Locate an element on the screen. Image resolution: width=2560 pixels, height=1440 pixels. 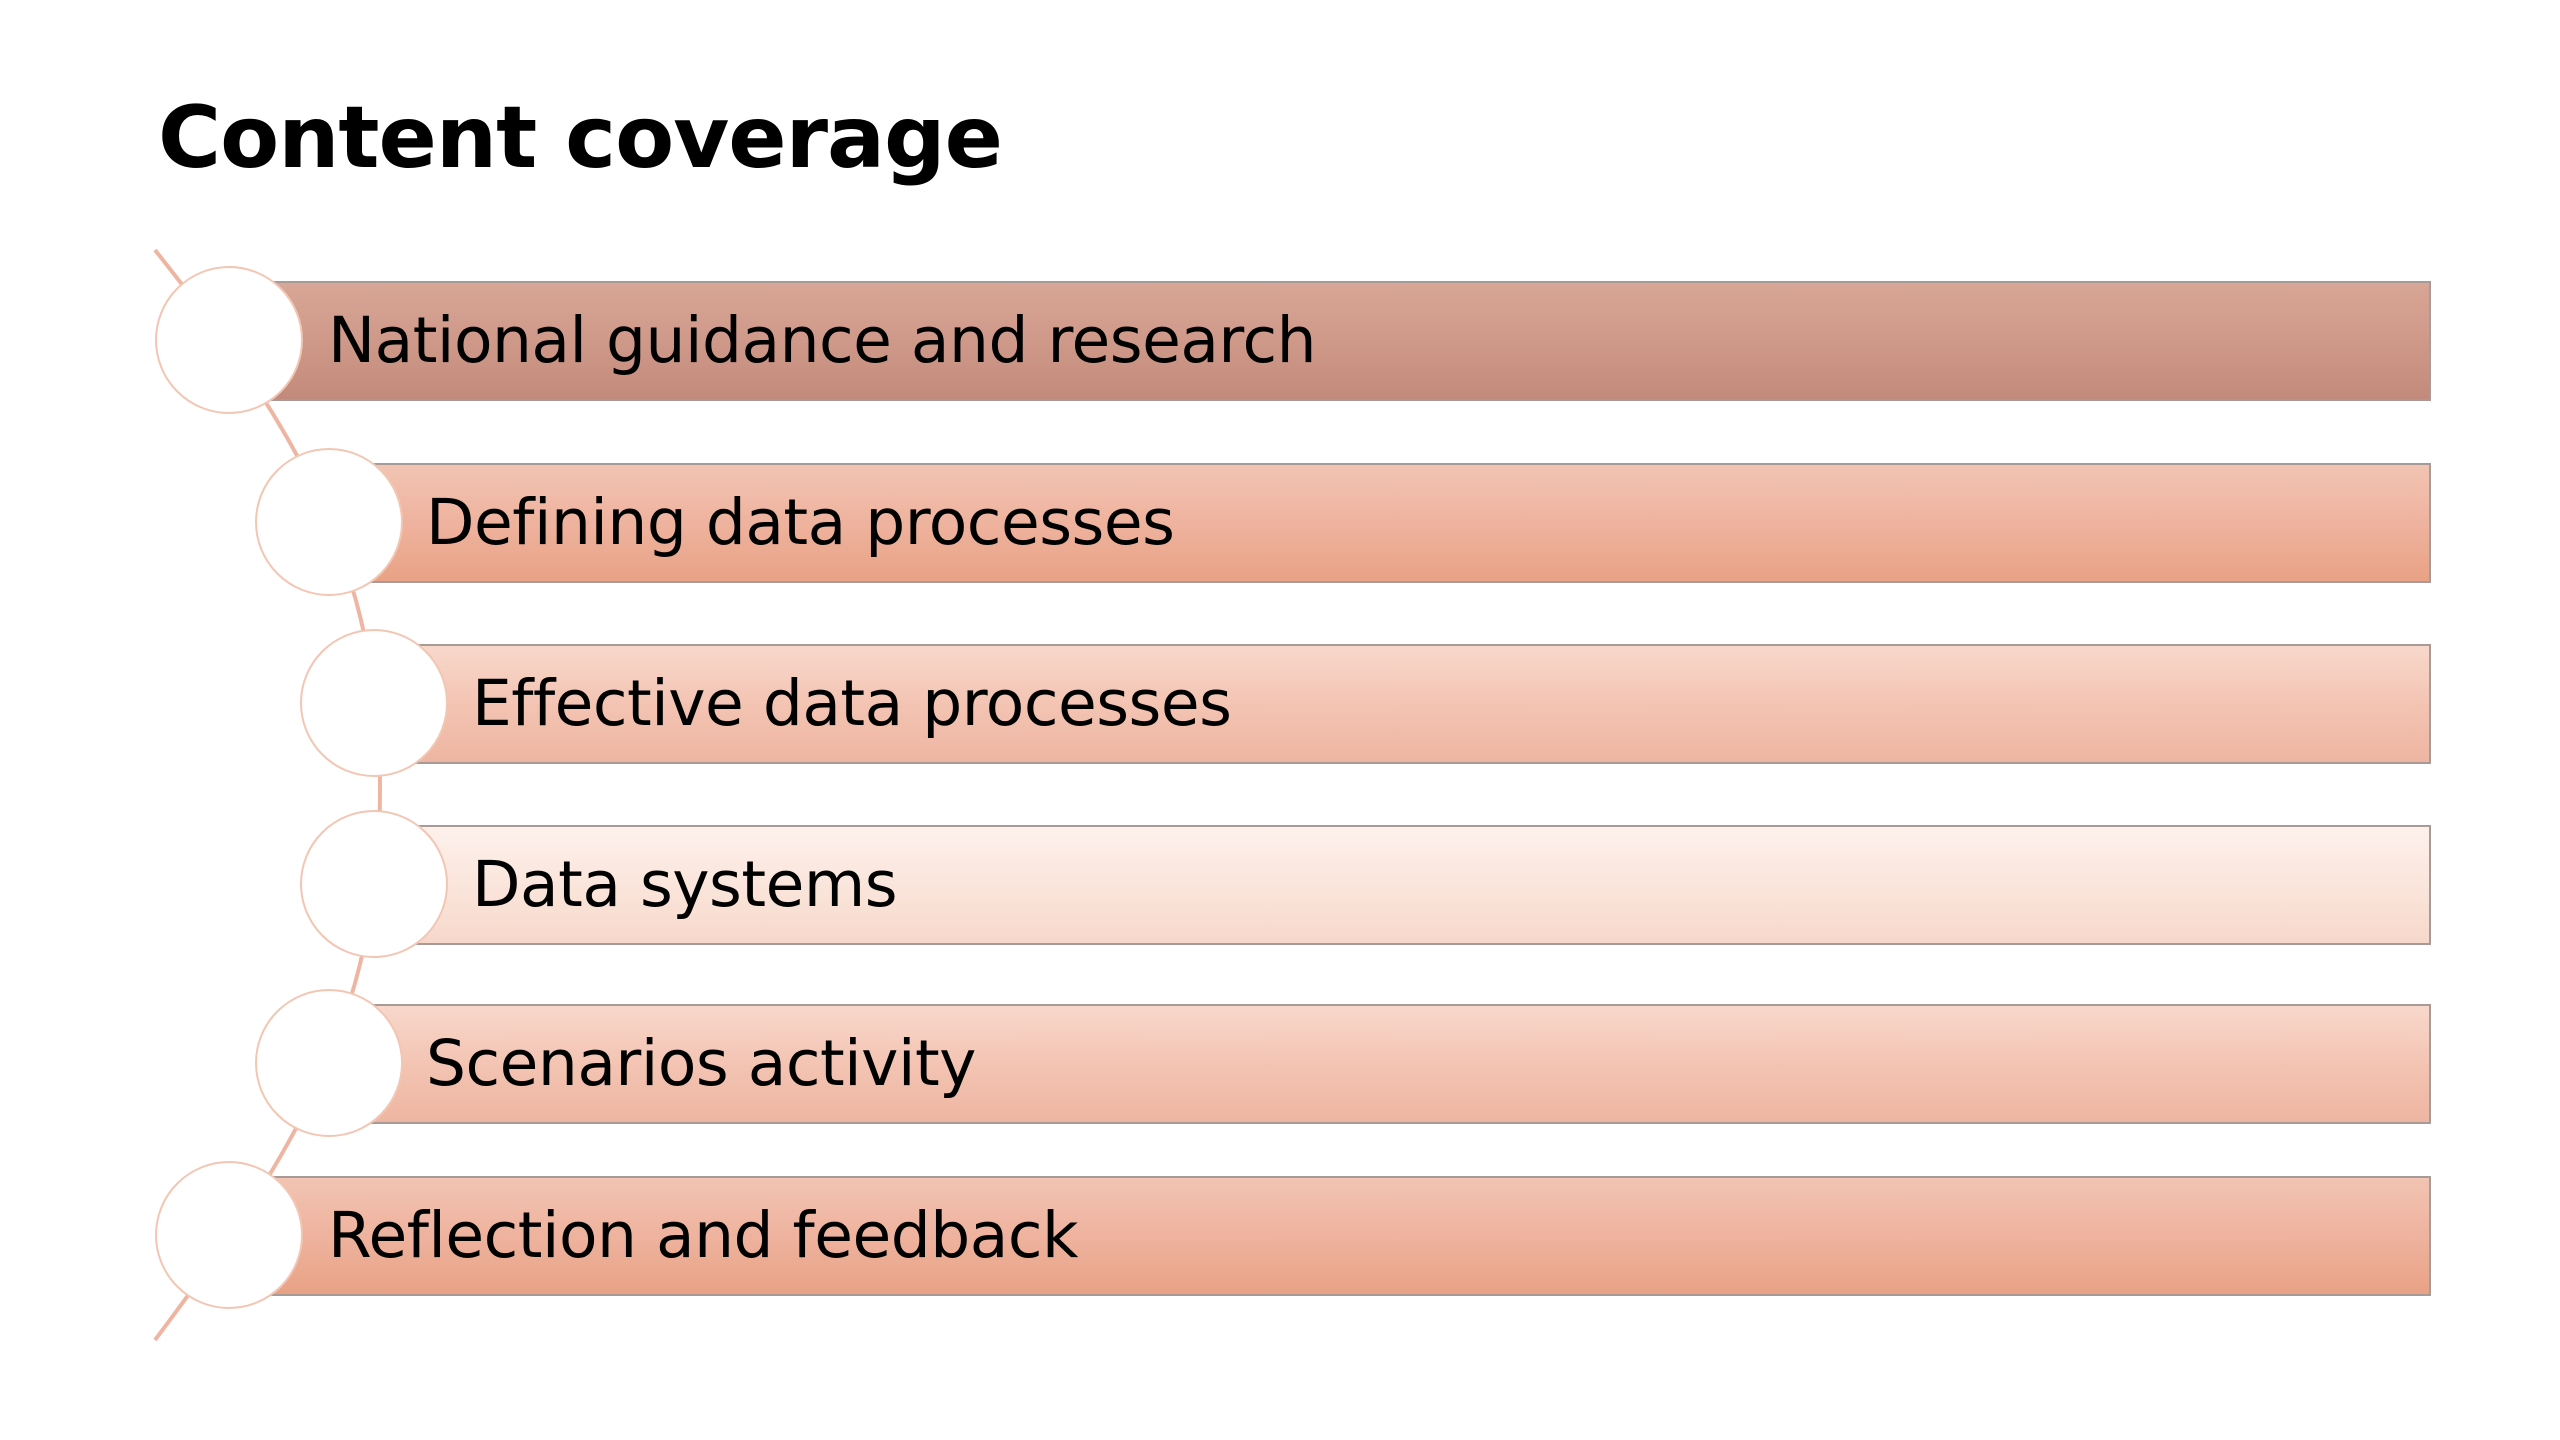
list-item-label: Defining data processes is located at coordinates (800, 522).